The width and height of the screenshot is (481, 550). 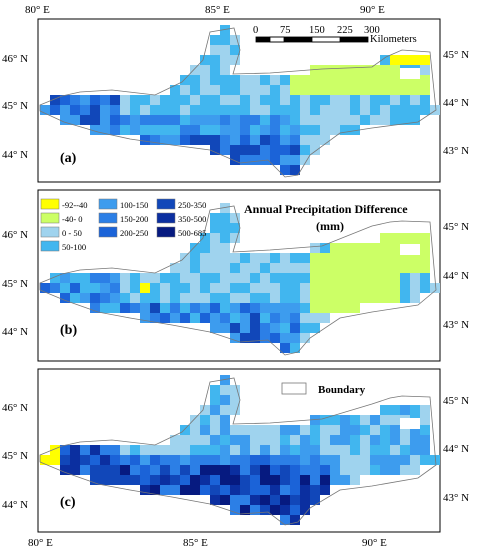 What do you see at coordinates (15, 59) in the screenshot?
I see `lat-label-46n: 46° N` at bounding box center [15, 59].